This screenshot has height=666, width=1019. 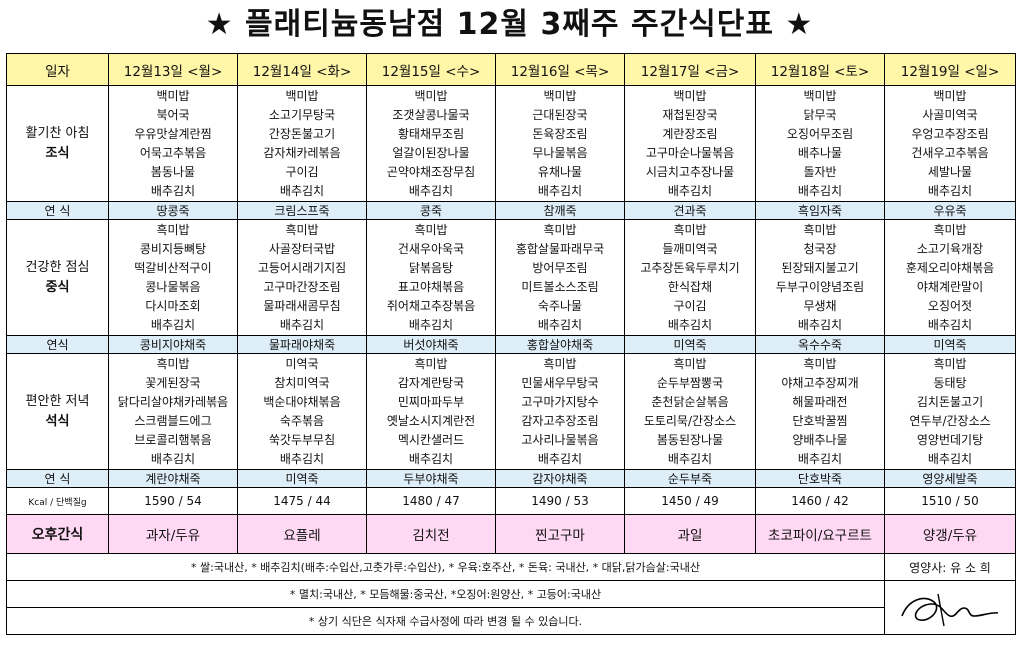 What do you see at coordinates (560, 267) in the screenshot?
I see `menu-item: 방어무조림` at bounding box center [560, 267].